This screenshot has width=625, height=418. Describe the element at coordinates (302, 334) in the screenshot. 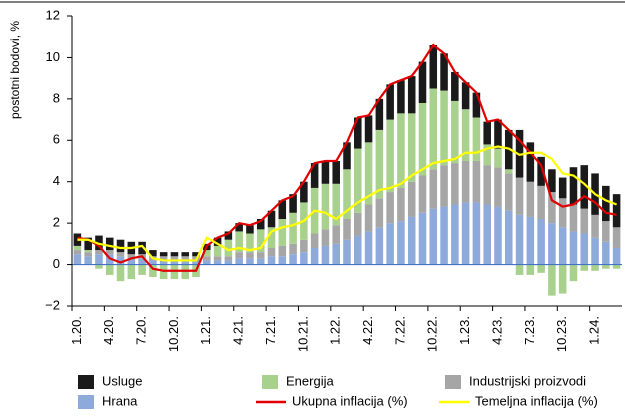

I see `x-tick-label: 10.21.` at that location.